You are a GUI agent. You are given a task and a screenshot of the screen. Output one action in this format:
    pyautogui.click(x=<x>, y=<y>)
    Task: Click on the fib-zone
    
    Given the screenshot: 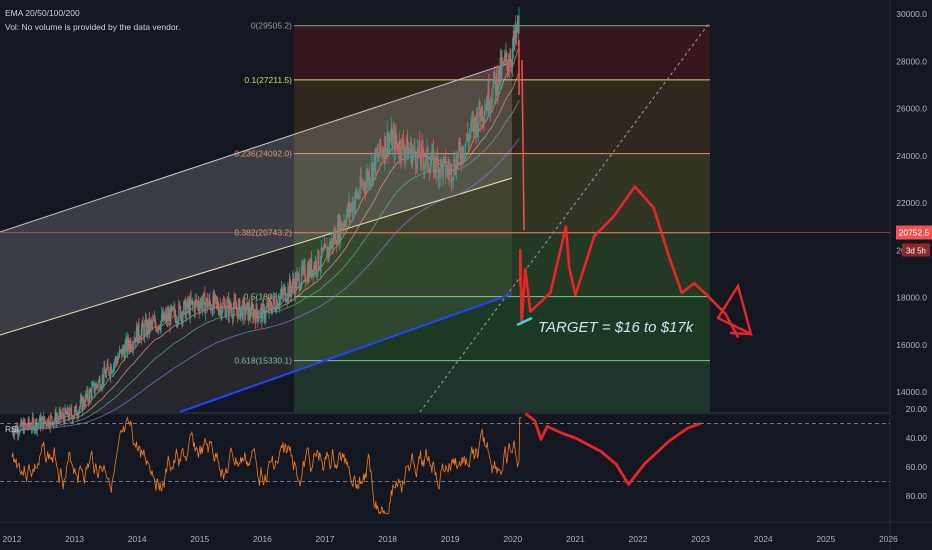 What is the action you would take?
    pyautogui.click(x=502, y=328)
    